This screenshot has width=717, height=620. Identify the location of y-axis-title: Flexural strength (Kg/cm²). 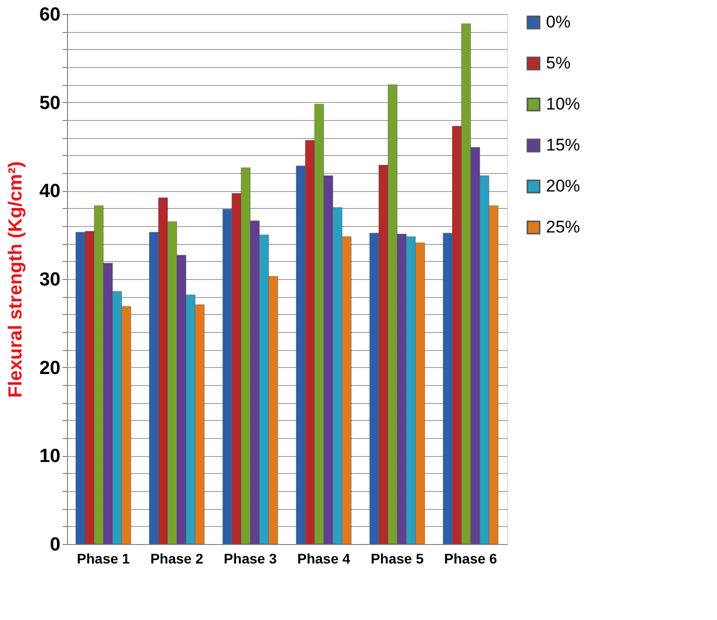
(15, 279).